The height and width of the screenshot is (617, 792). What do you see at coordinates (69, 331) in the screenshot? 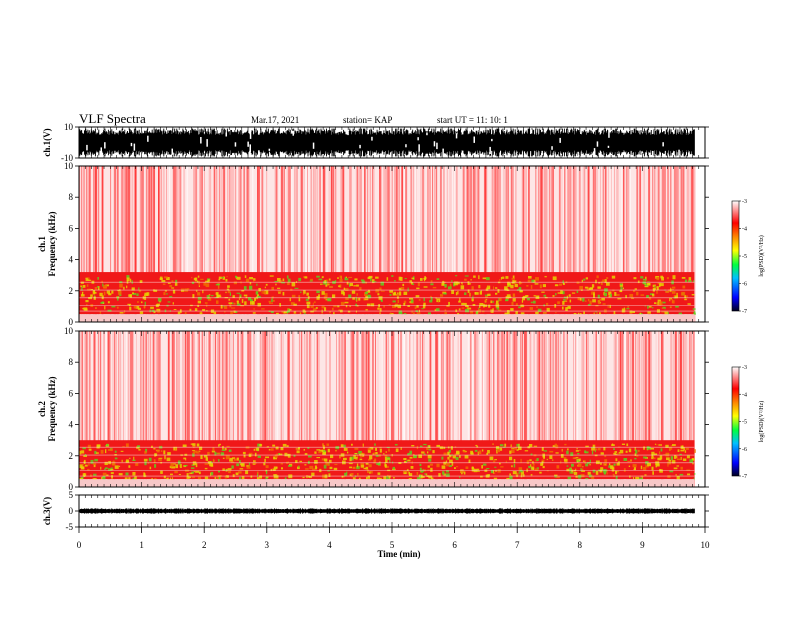
I see `y-tick-label: 10` at bounding box center [69, 331].